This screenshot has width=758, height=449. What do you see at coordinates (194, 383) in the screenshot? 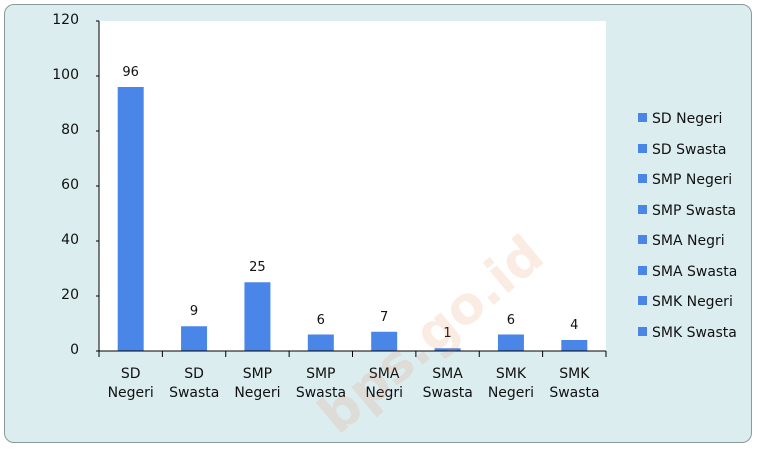
I see `x-tick-label: SD Swasta` at bounding box center [194, 383].